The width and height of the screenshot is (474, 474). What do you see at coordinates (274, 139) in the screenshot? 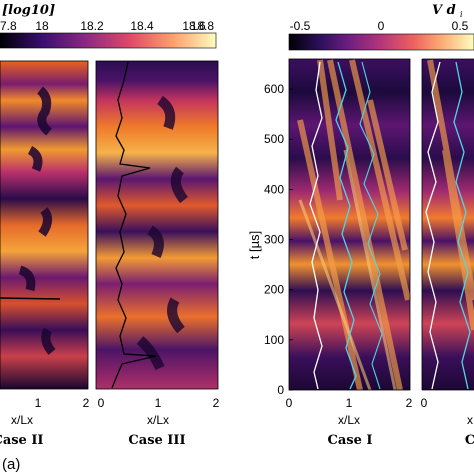
I see `y-tick-label: 500` at bounding box center [274, 139].